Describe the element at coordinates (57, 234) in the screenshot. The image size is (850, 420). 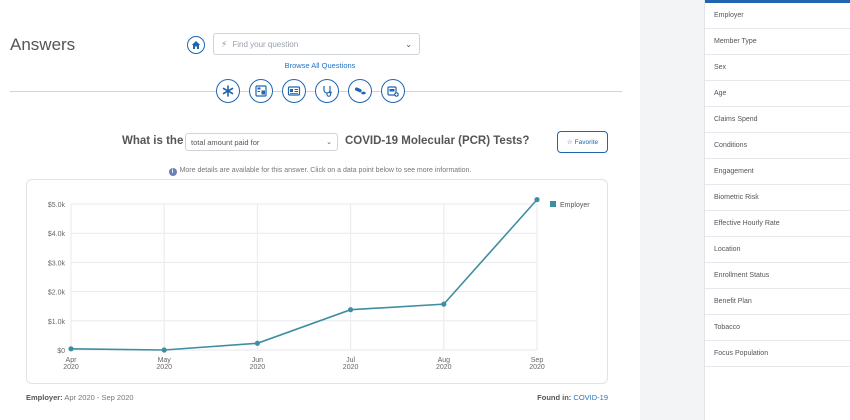
I see `y-tick-label: $4.0k` at that location.